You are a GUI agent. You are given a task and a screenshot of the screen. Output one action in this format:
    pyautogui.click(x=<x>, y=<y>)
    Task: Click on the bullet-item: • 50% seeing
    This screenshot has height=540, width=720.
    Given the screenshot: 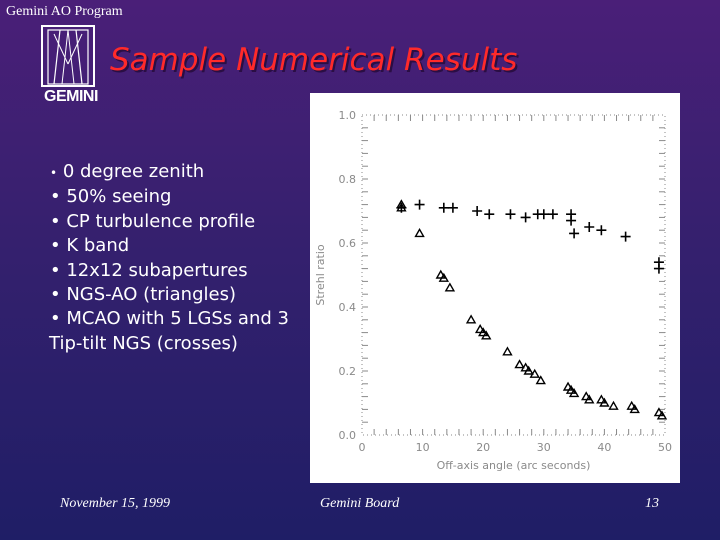 What is the action you would take?
    pyautogui.click(x=111, y=197)
    